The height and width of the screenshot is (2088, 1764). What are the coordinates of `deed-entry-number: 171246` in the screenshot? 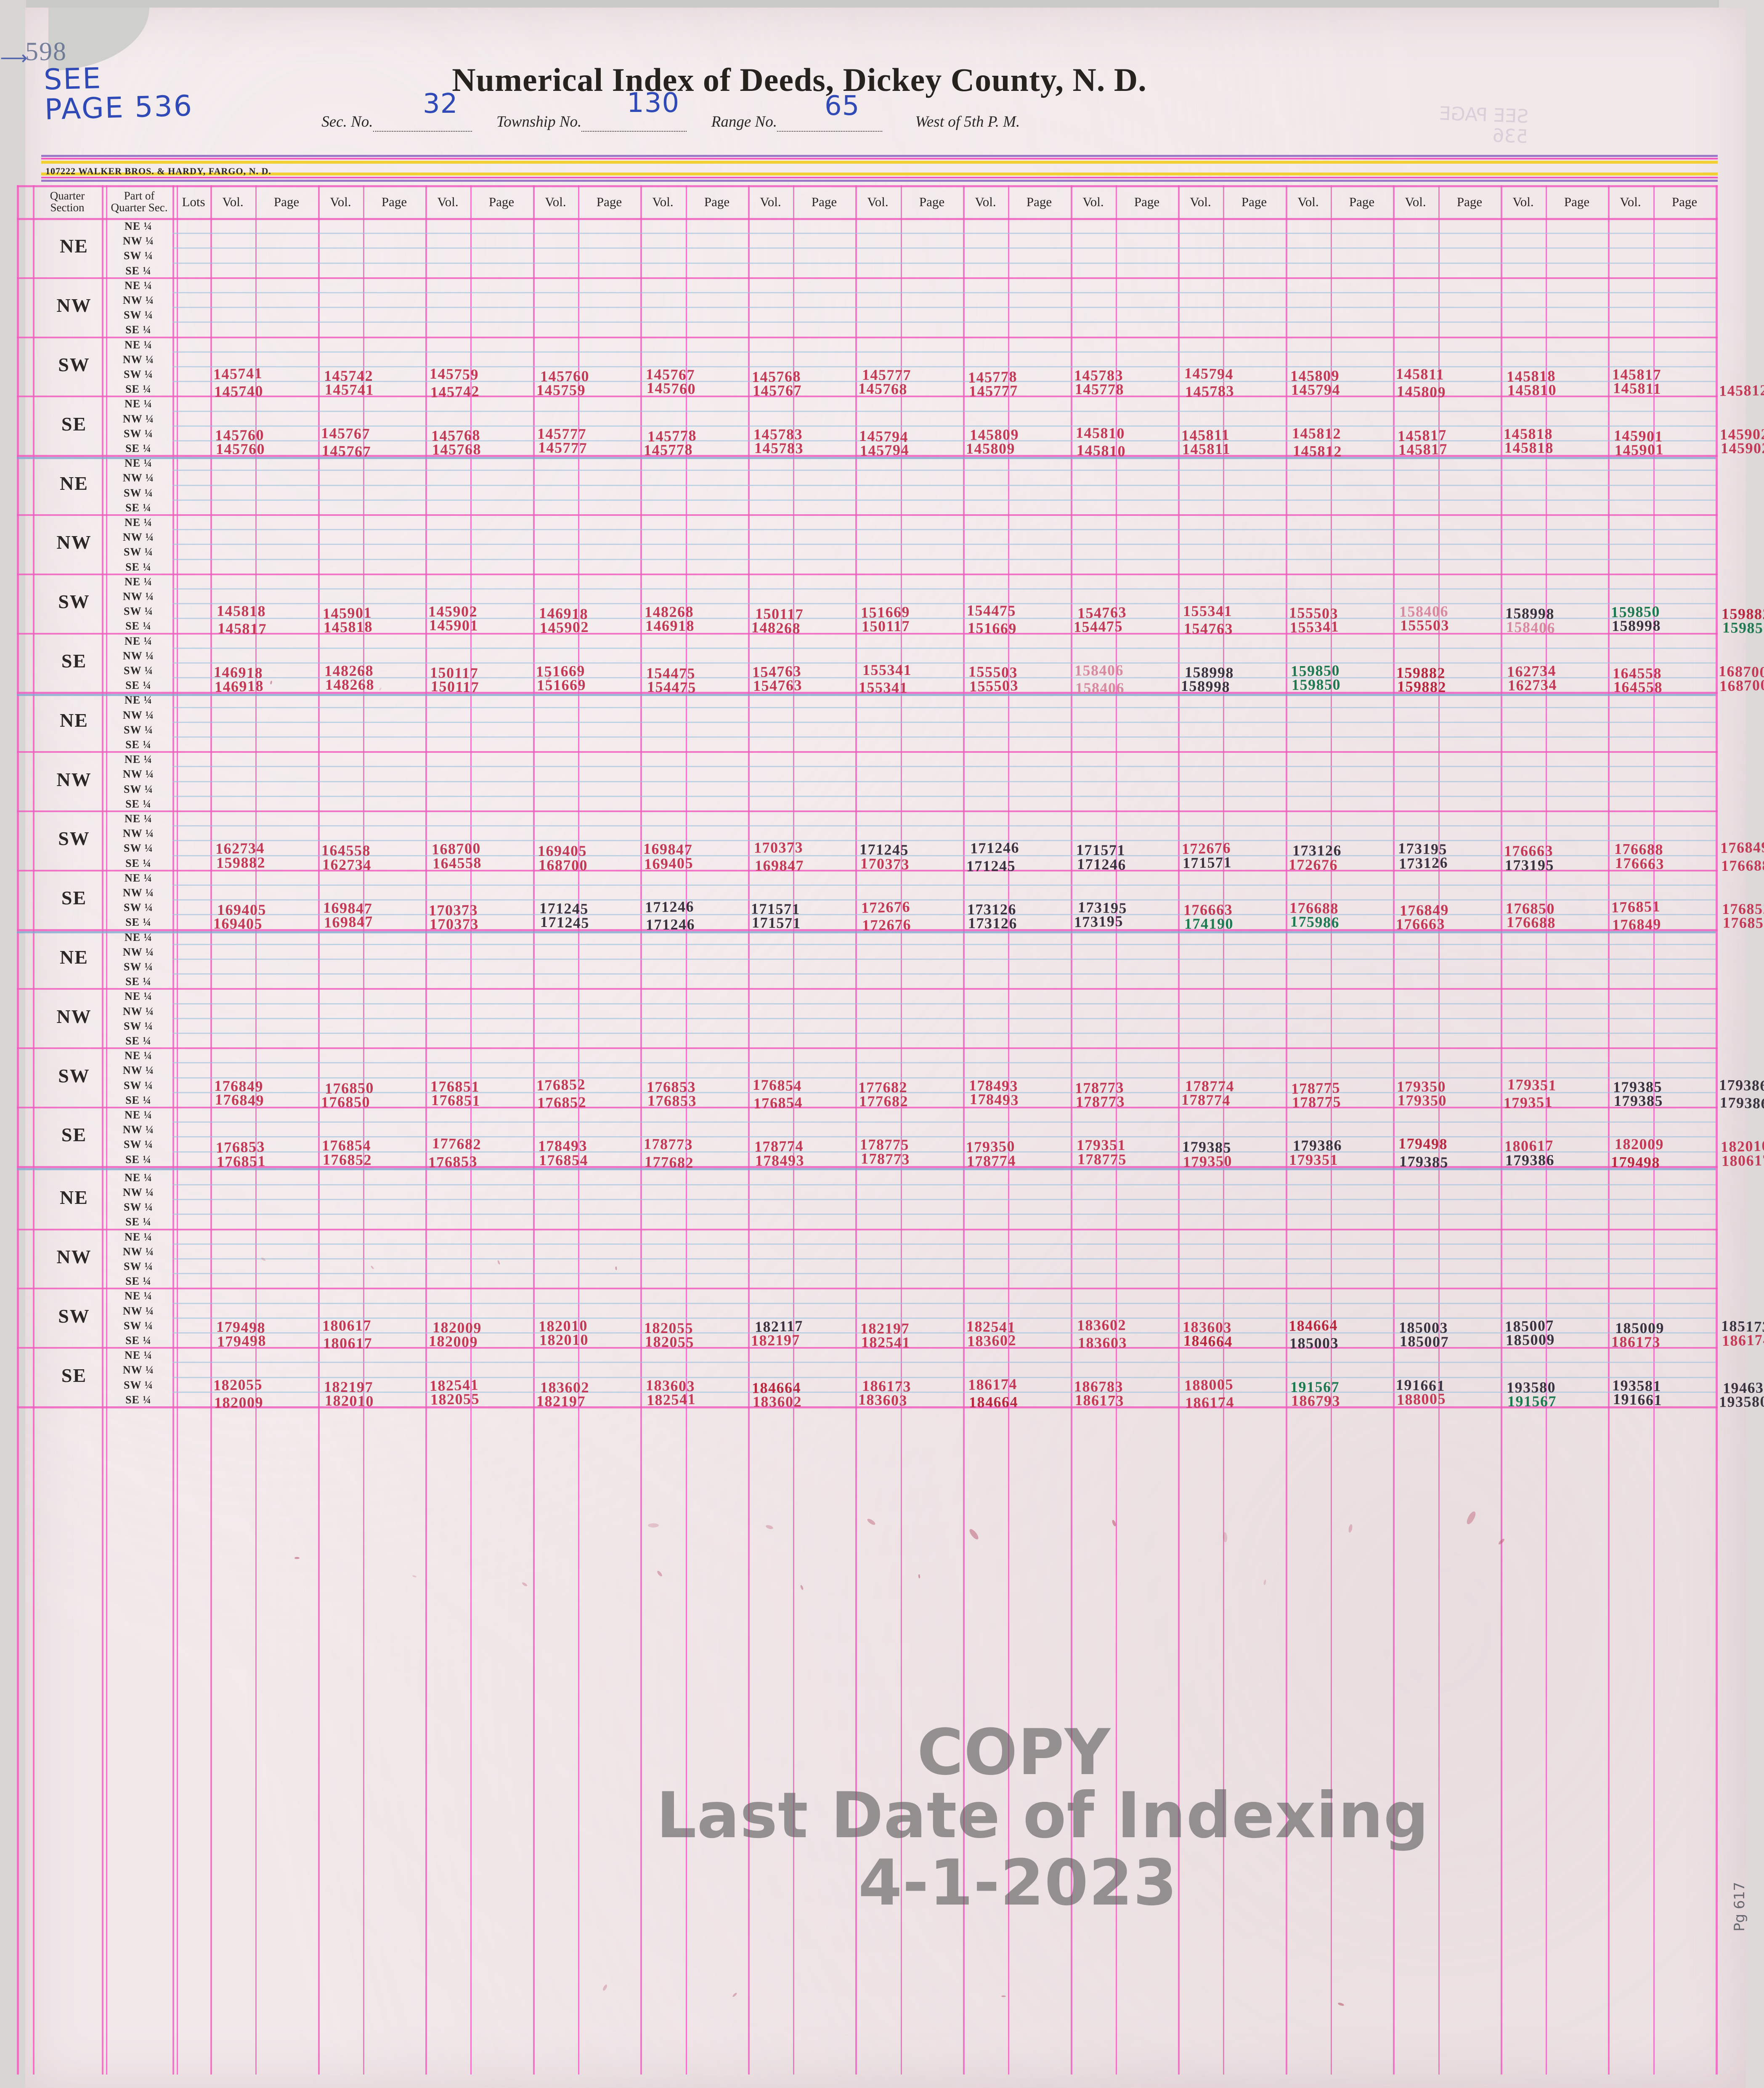 It's located at (1102, 864).